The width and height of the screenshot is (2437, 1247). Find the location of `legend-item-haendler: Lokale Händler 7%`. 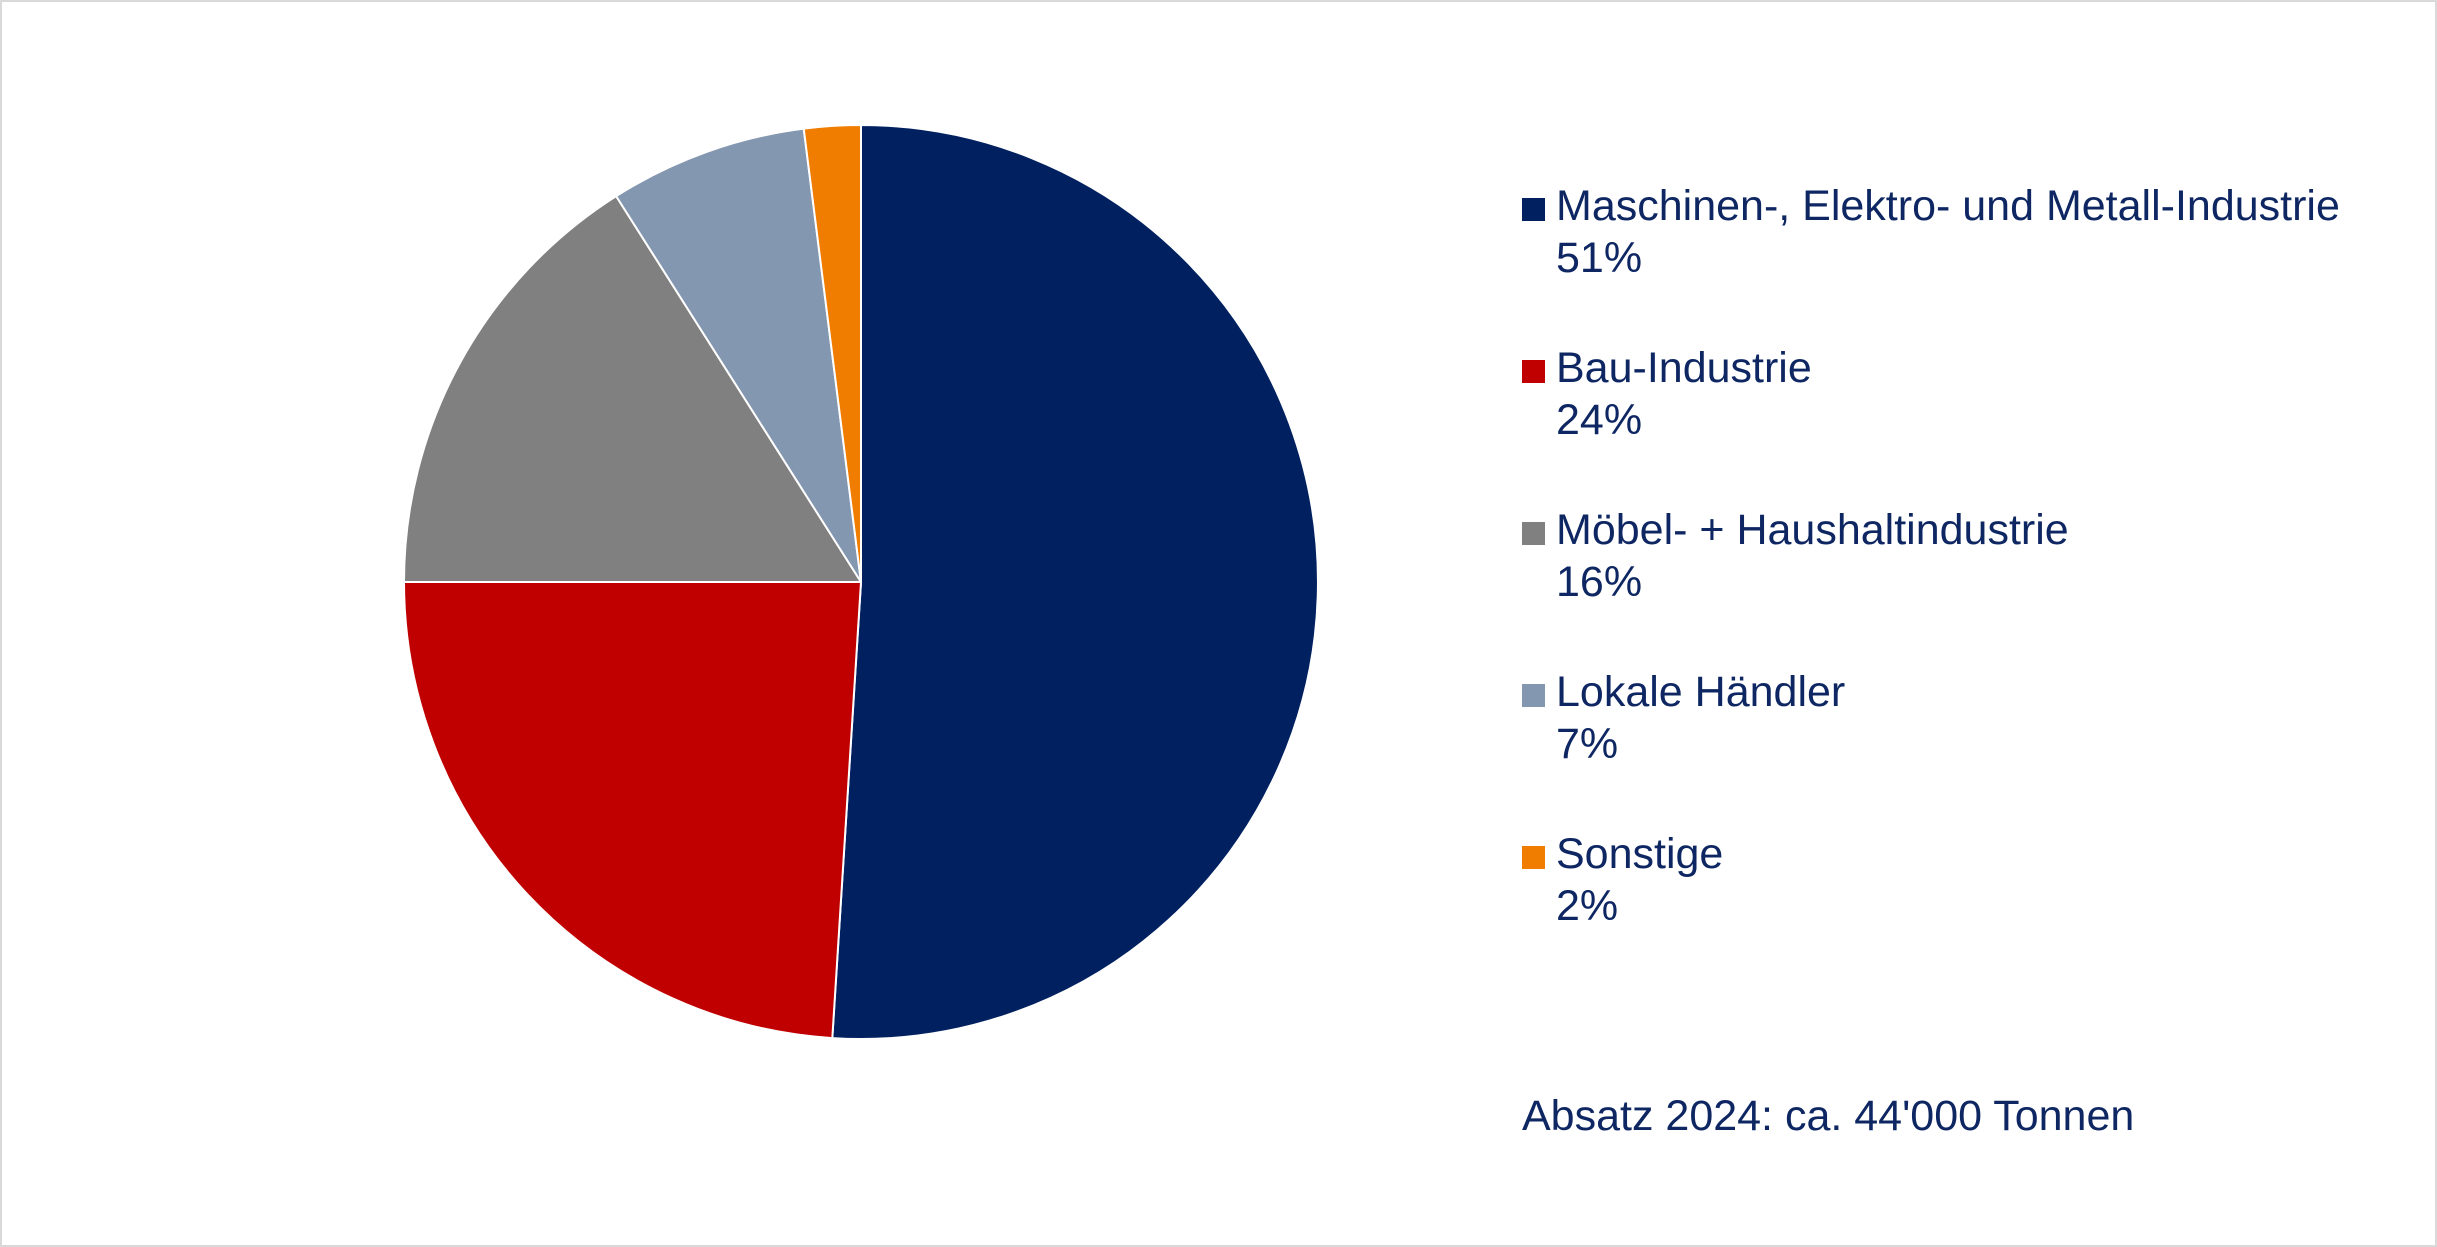

legend-item-haendler: Lokale Händler 7% is located at coordinates (1962, 747).